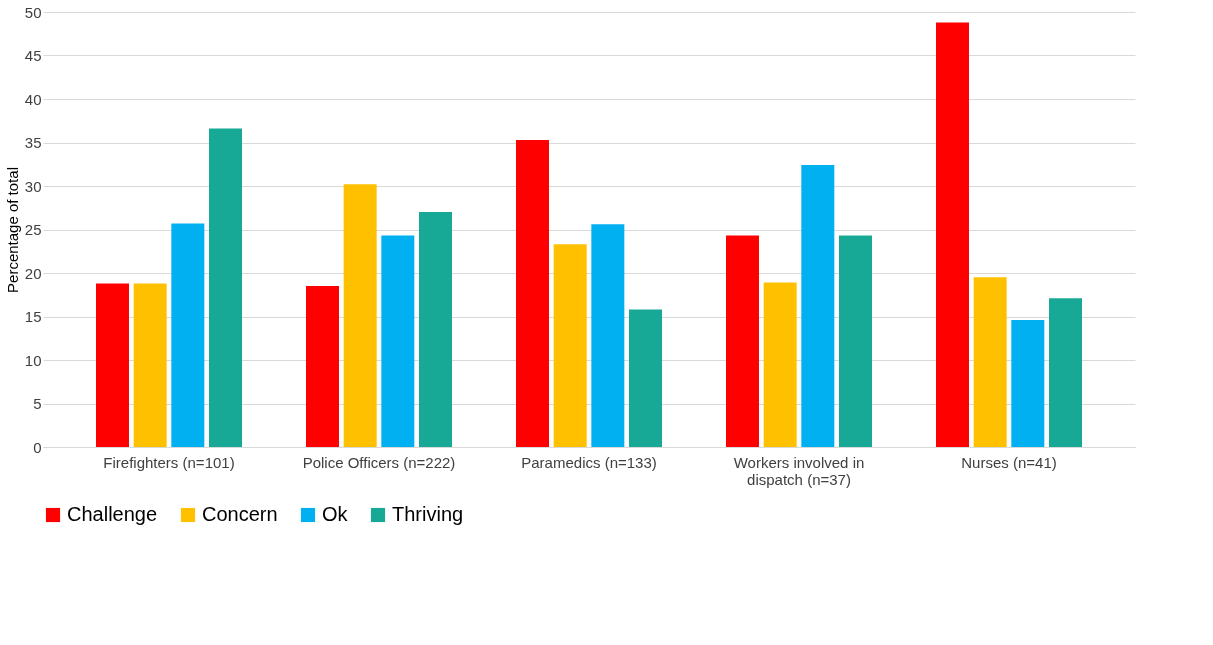 The image size is (1213, 645). What do you see at coordinates (37, 403) in the screenshot?
I see `y-tick-label: 5` at bounding box center [37, 403].